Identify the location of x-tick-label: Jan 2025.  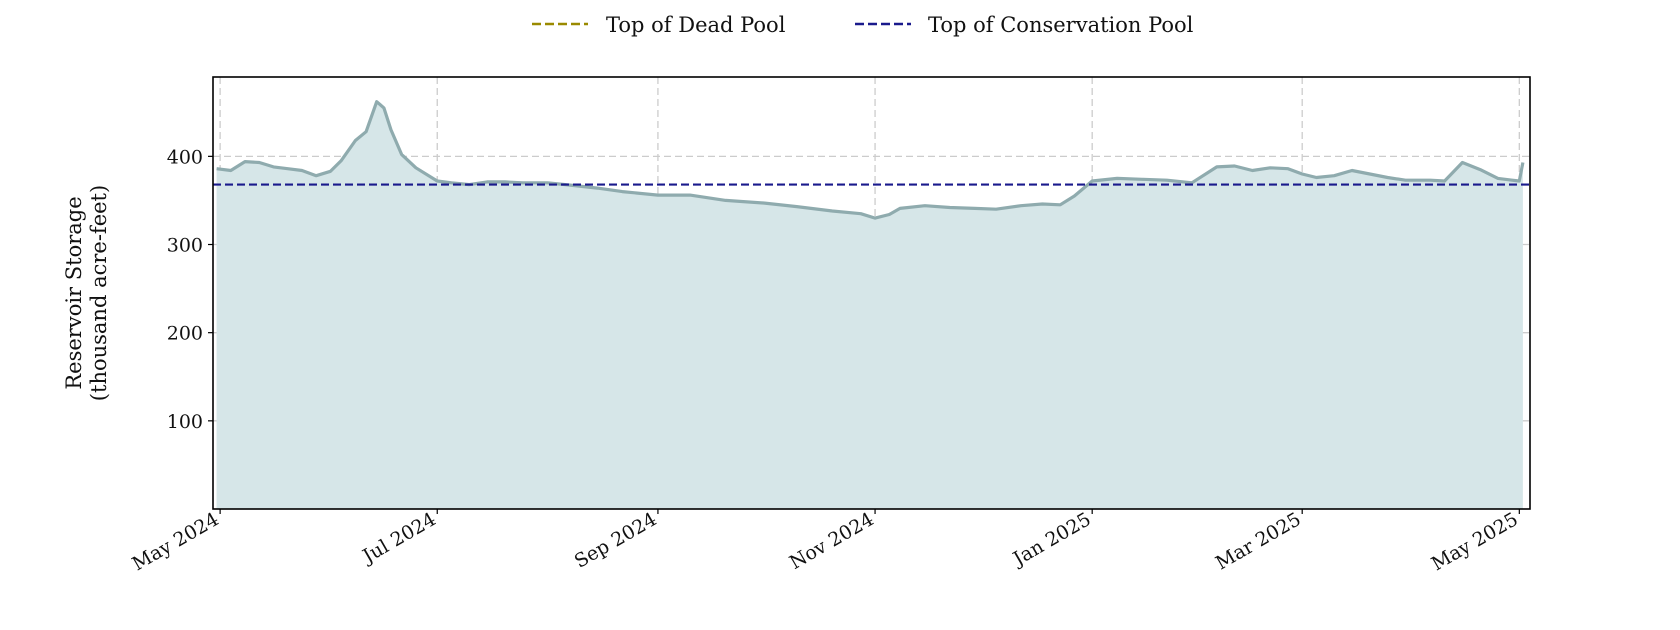
(1051, 539).